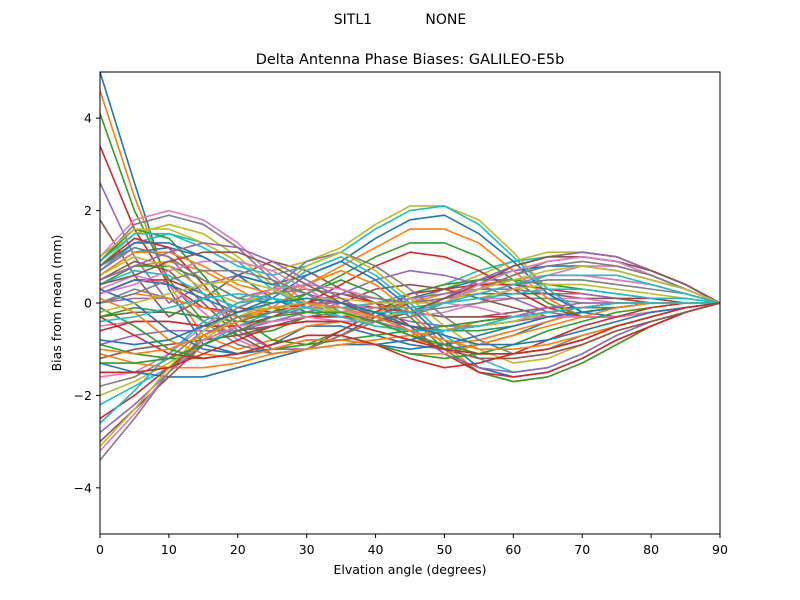 The width and height of the screenshot is (800, 600). Describe the element at coordinates (238, 549) in the screenshot. I see `x-tick-label: 20` at that location.